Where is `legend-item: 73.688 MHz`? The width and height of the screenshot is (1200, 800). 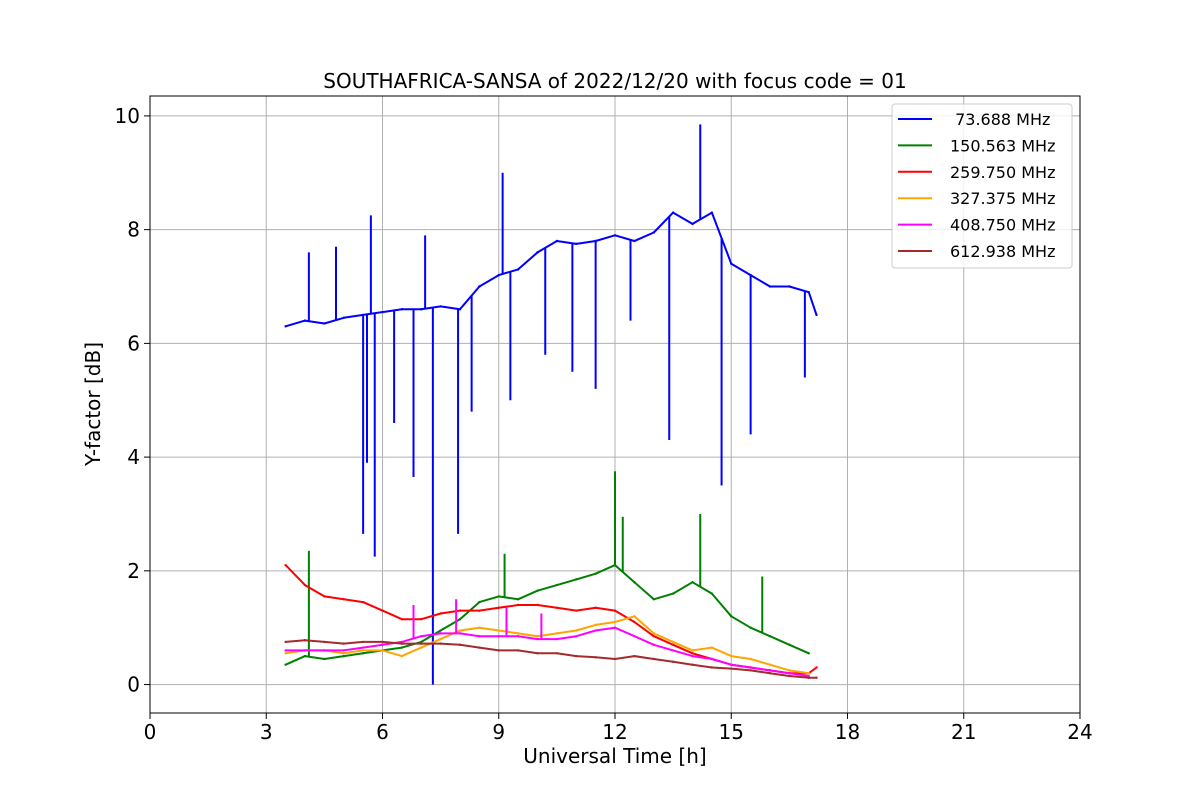 legend-item: 73.688 MHz is located at coordinates (974, 119).